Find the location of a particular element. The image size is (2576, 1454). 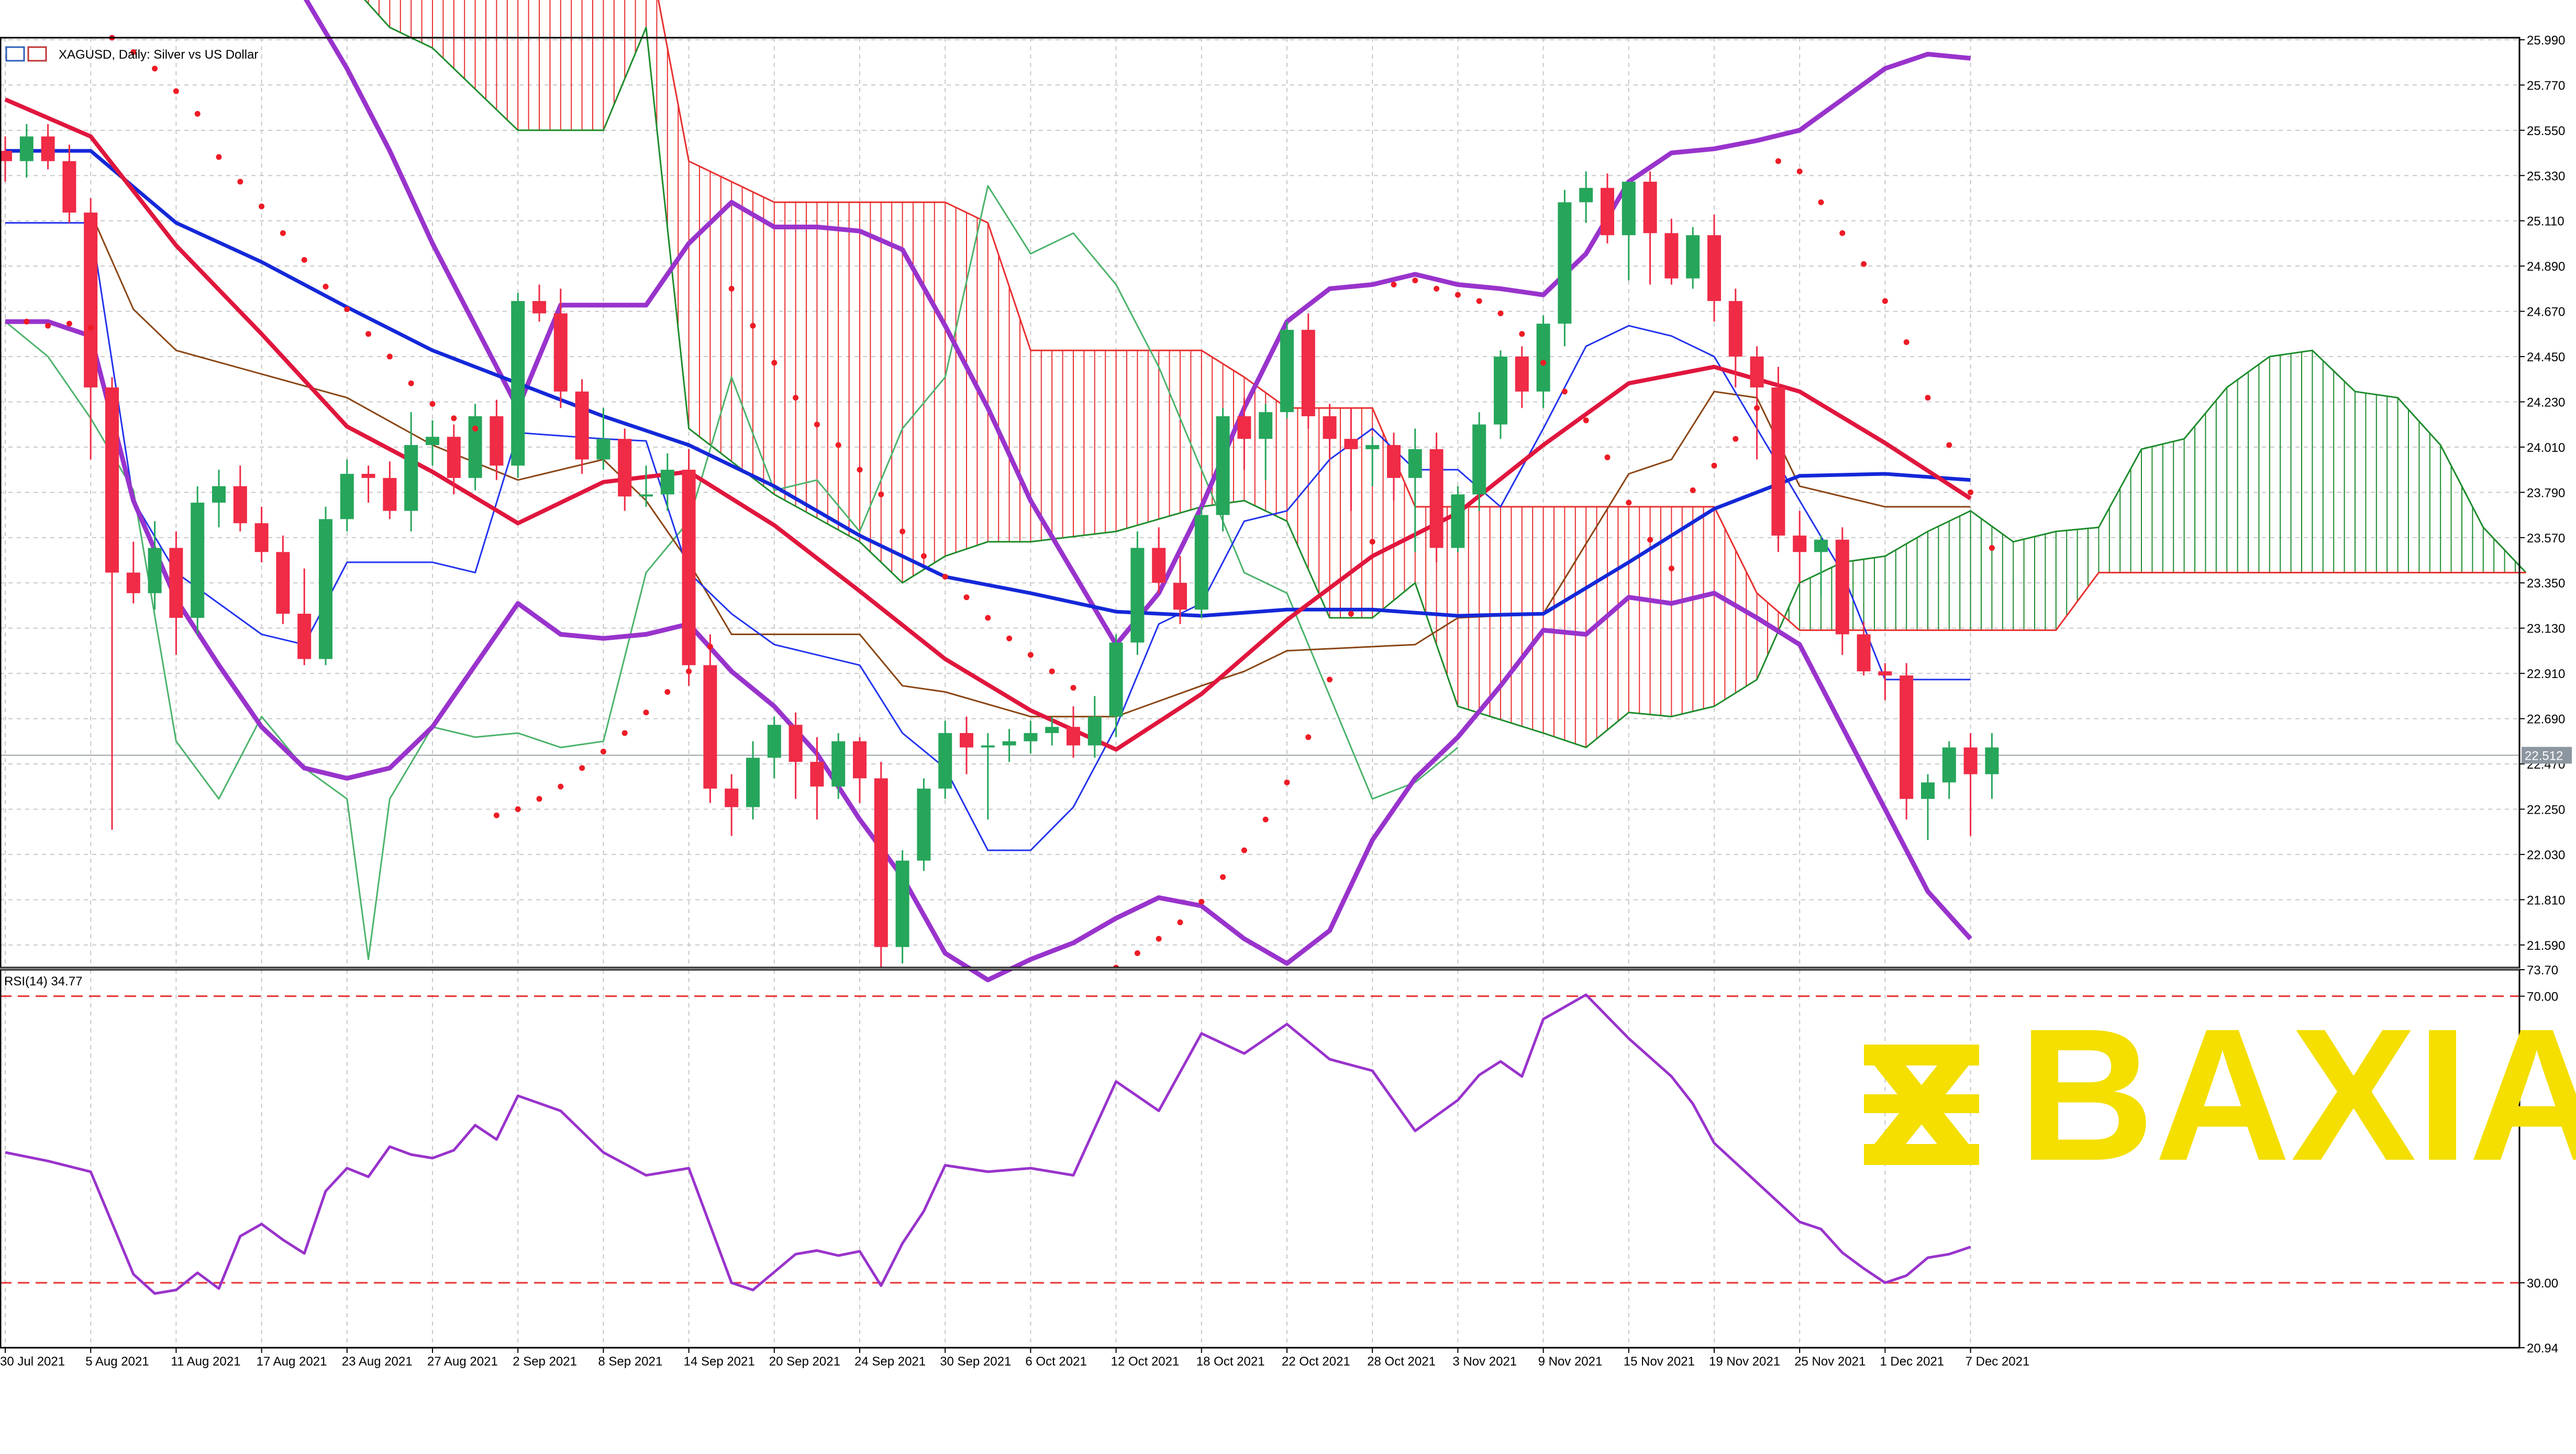

price-tick-label: 25.330 is located at coordinates (2546, 176).